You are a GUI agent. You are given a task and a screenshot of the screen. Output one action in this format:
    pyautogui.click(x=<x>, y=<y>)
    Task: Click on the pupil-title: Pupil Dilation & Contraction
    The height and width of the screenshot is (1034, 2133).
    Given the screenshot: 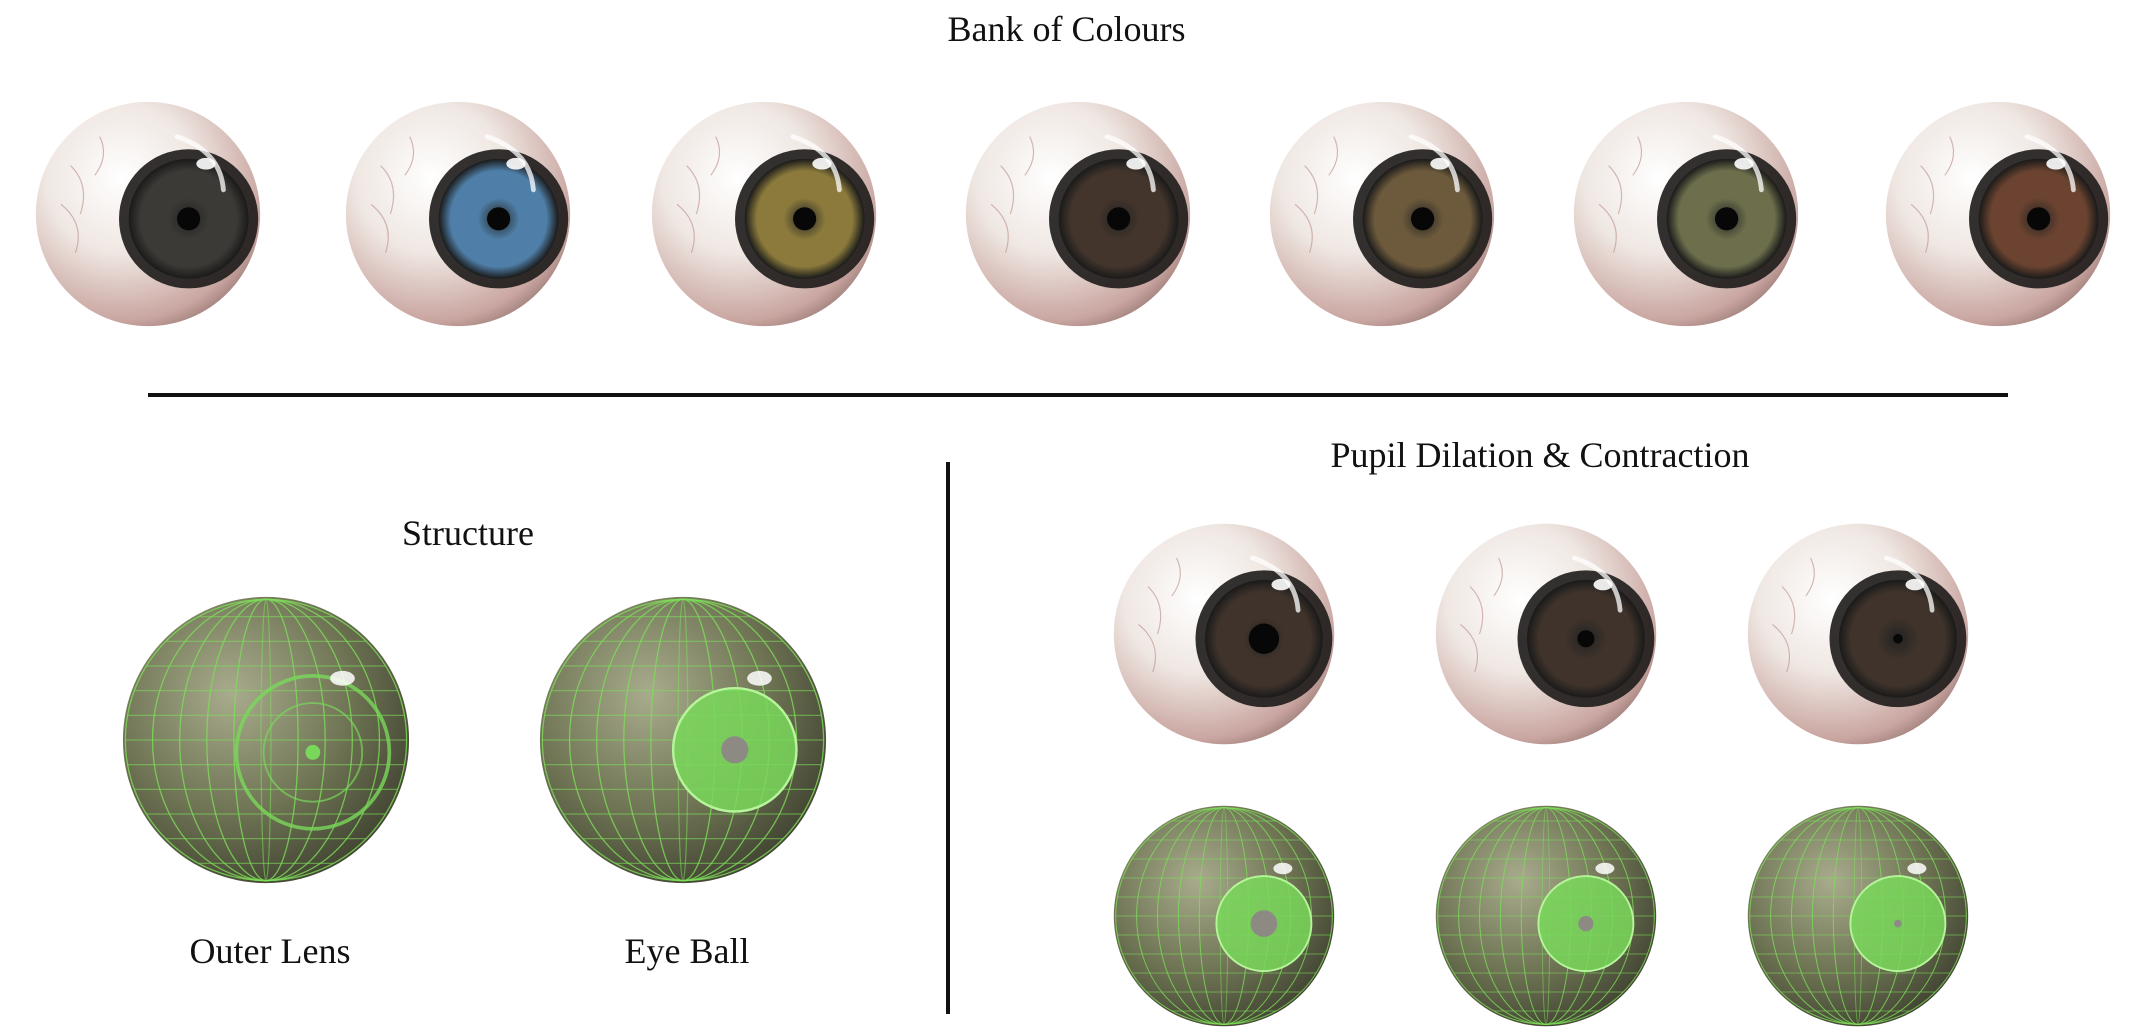 What is the action you would take?
    pyautogui.click(x=1540, y=455)
    